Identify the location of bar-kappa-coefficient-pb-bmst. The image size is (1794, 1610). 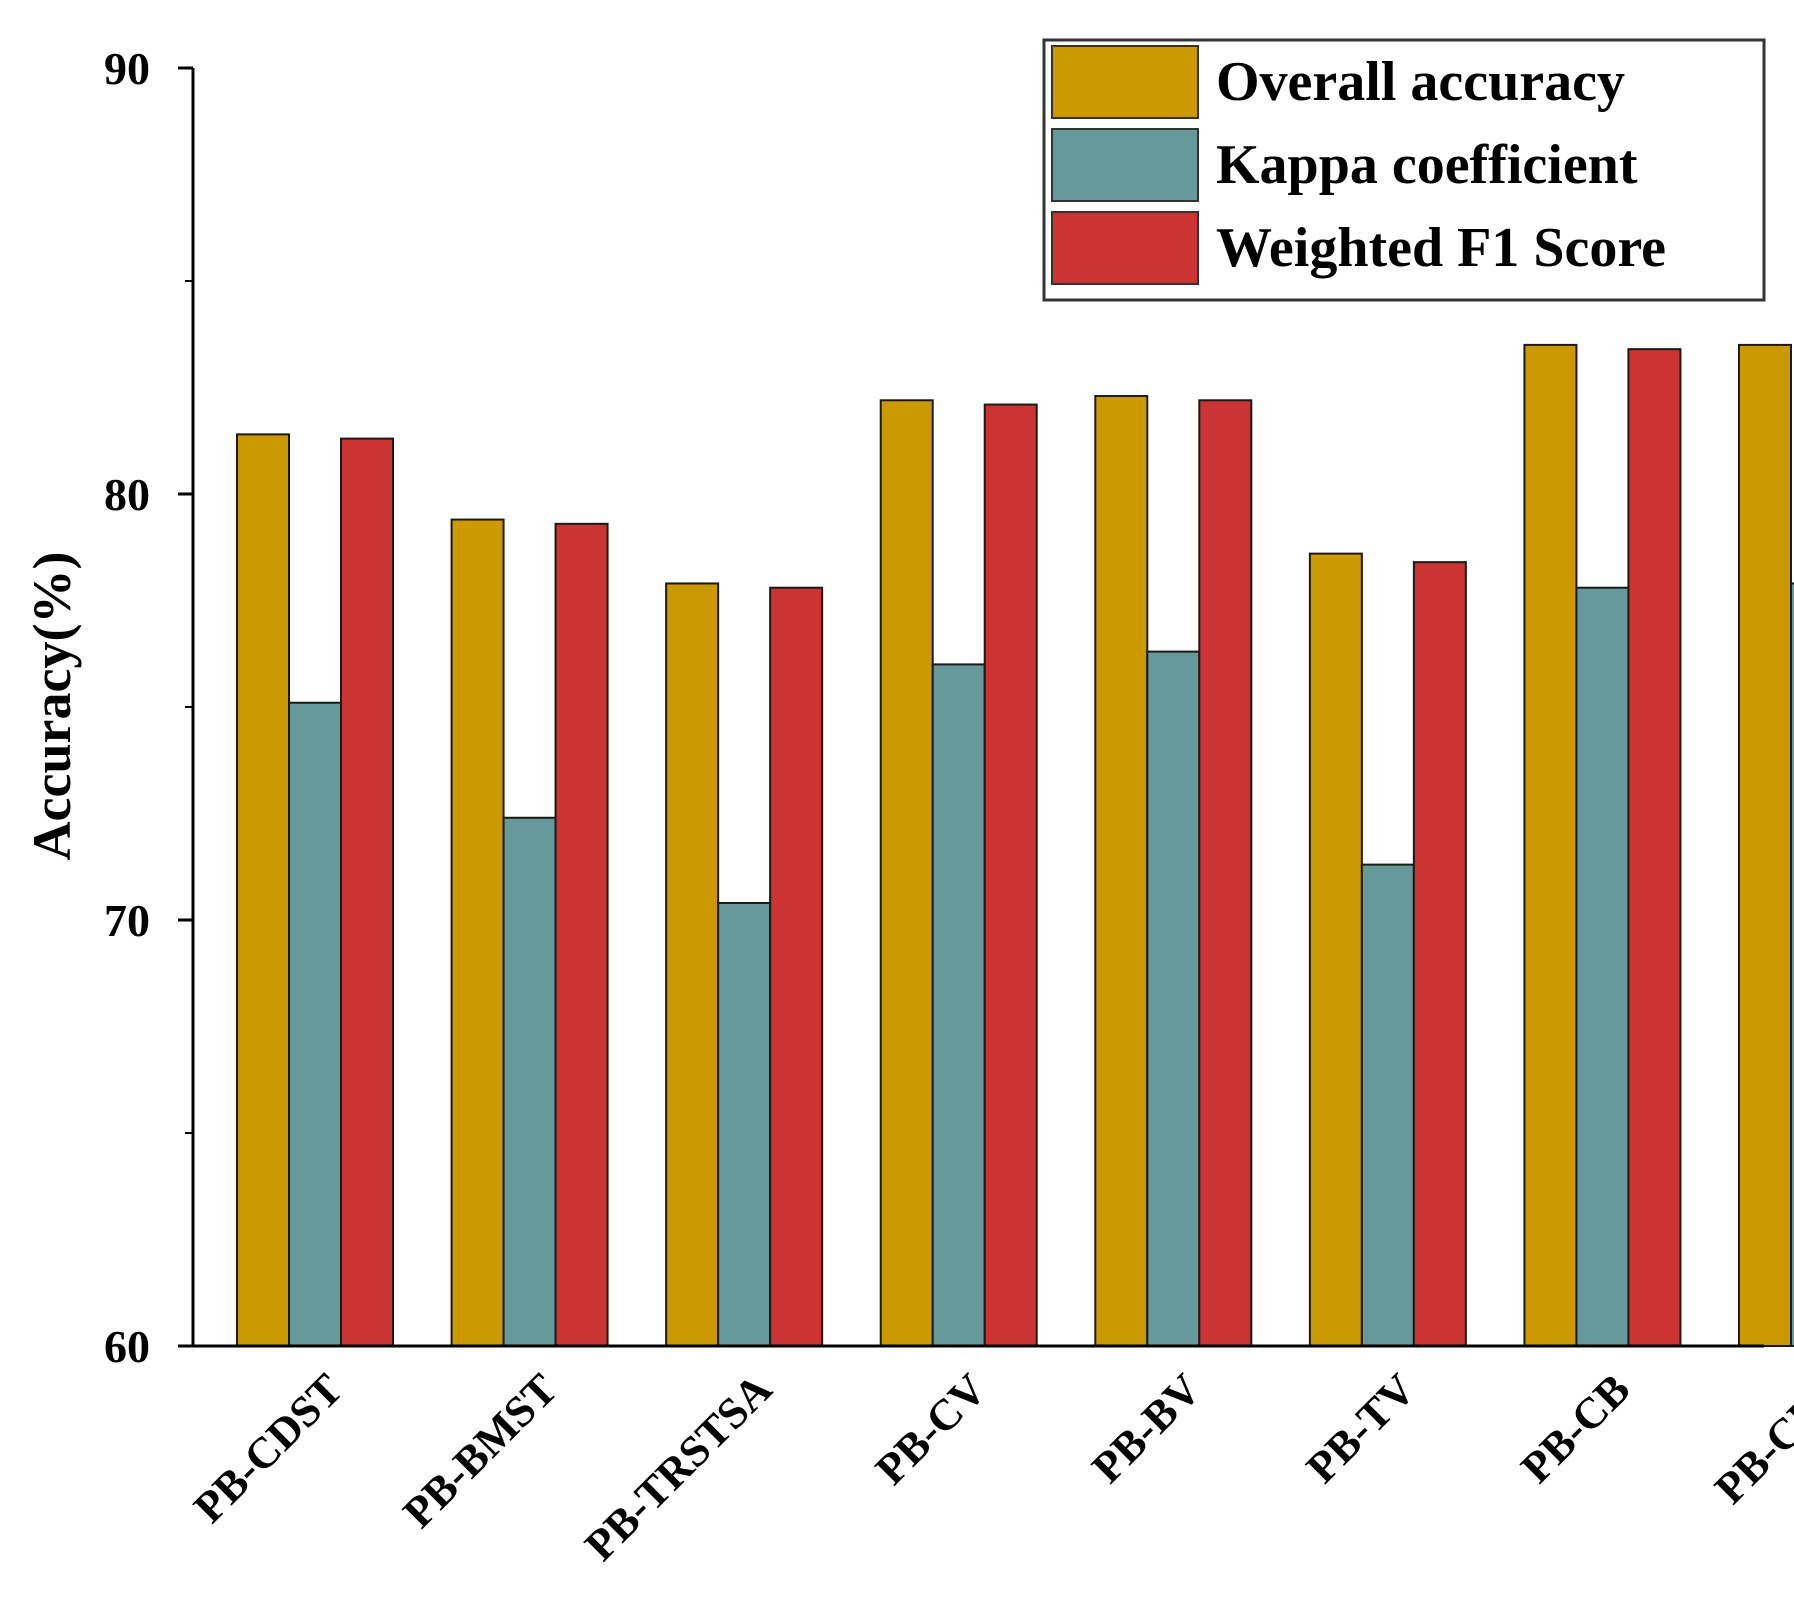
(529, 1081).